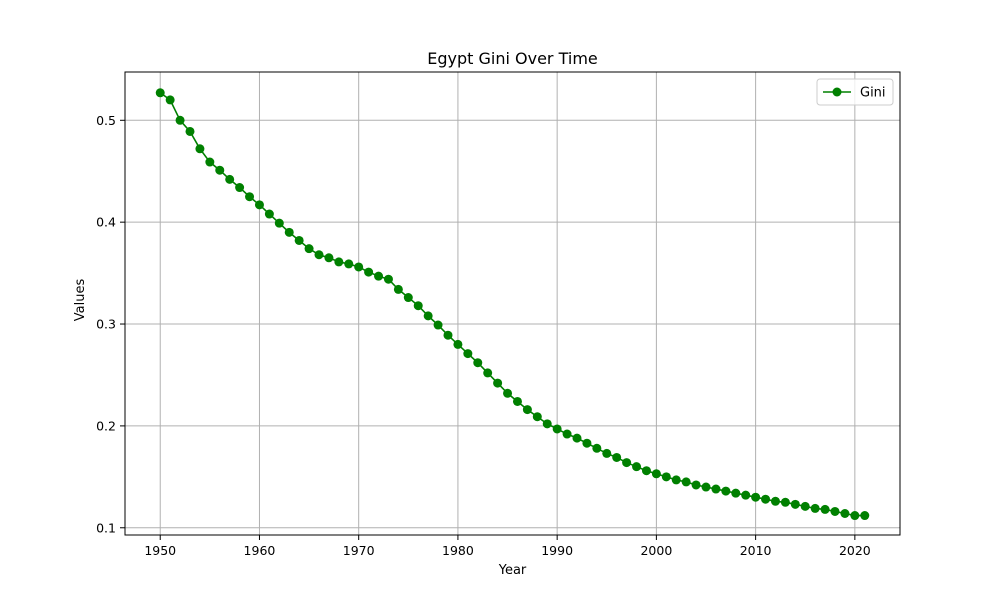 This screenshot has width=1000, height=600. What do you see at coordinates (855, 550) in the screenshot?
I see `x-tick-label: 2020` at bounding box center [855, 550].